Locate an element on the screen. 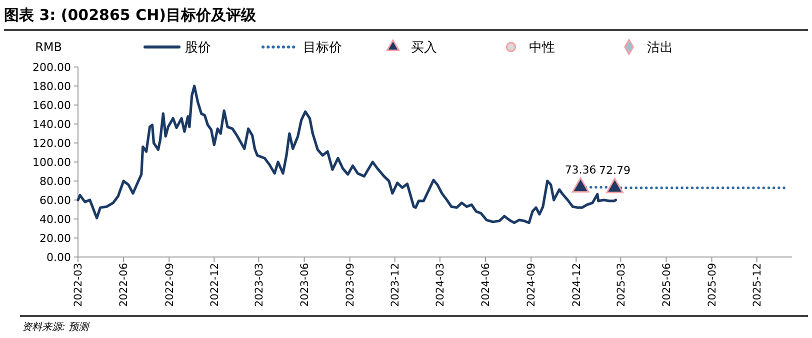  y-tick-label: 80.00 is located at coordinates (55, 181).